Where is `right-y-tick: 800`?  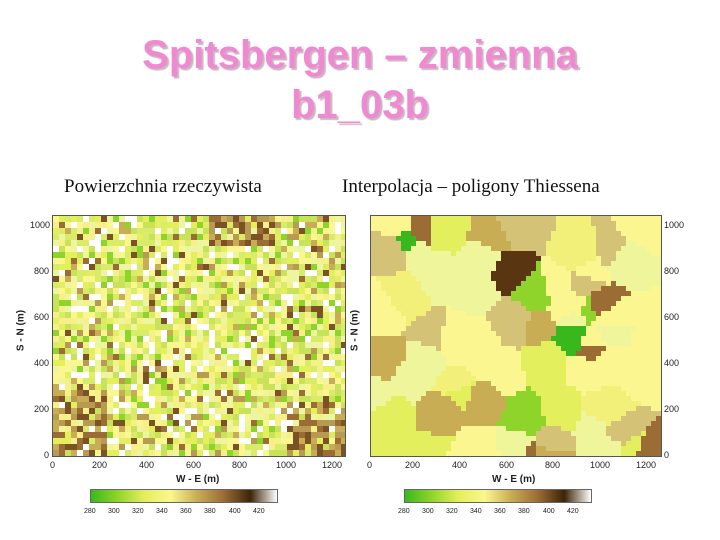 right-y-tick: 800 is located at coordinates (672, 271).